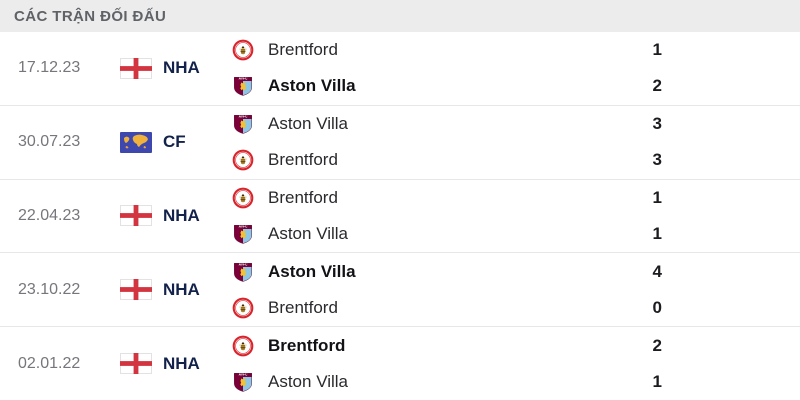 This screenshot has width=800, height=400. What do you see at coordinates (49, 215) in the screenshot?
I see `match-date: 22.04.23` at bounding box center [49, 215].